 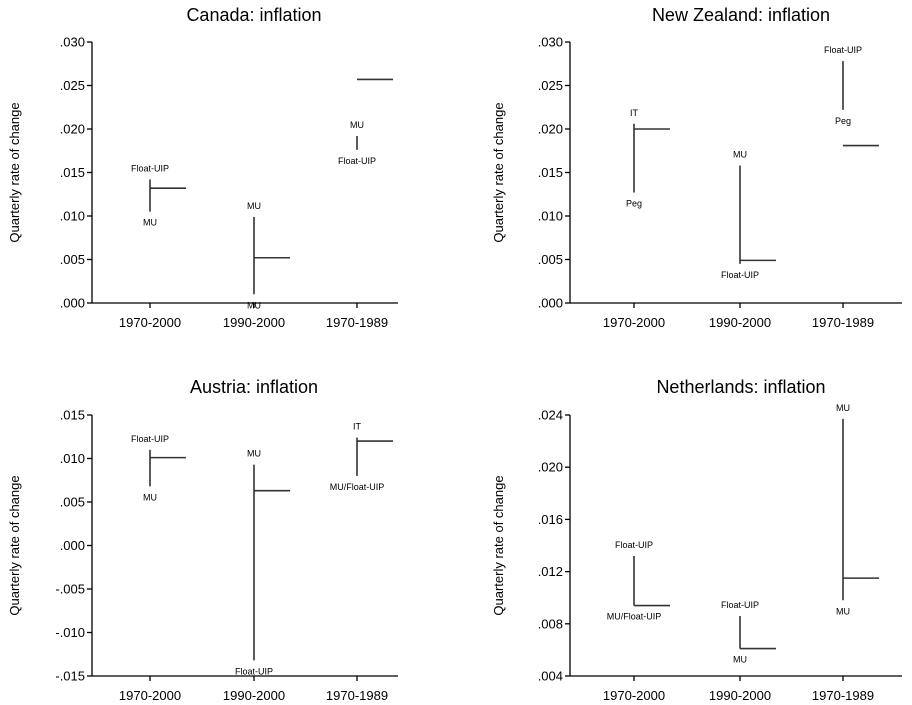 I want to click on y-tick-label: .012, so click(x=550, y=571).